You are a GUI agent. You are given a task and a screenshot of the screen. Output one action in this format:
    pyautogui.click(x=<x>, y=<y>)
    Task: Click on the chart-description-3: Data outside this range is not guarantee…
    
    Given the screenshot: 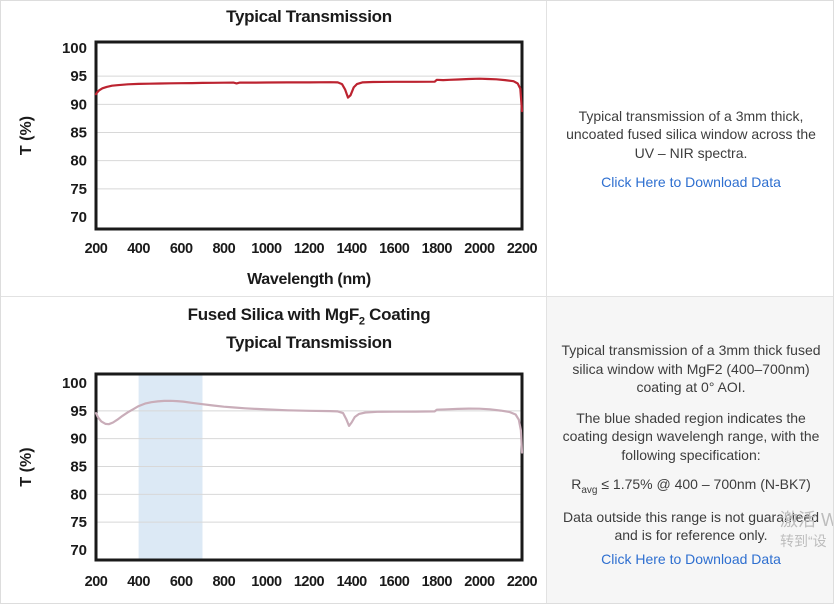 What is the action you would take?
    pyautogui.click(x=691, y=526)
    